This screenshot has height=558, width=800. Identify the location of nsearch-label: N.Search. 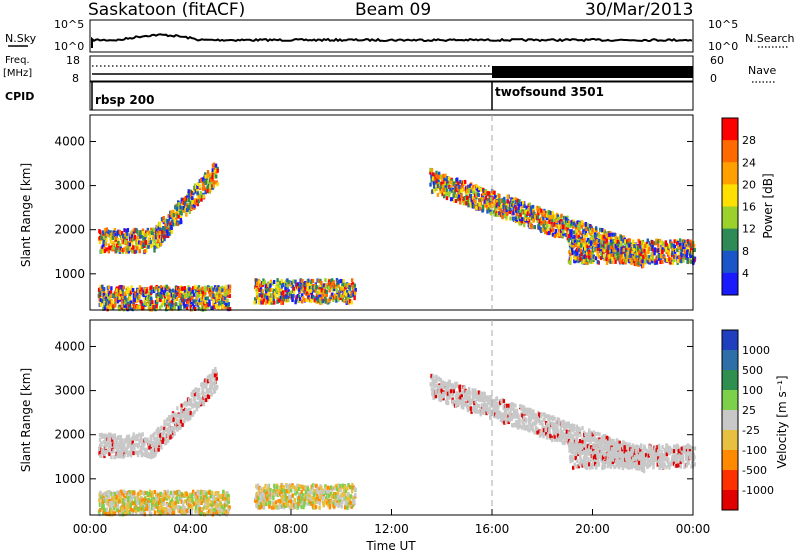
(770, 38).